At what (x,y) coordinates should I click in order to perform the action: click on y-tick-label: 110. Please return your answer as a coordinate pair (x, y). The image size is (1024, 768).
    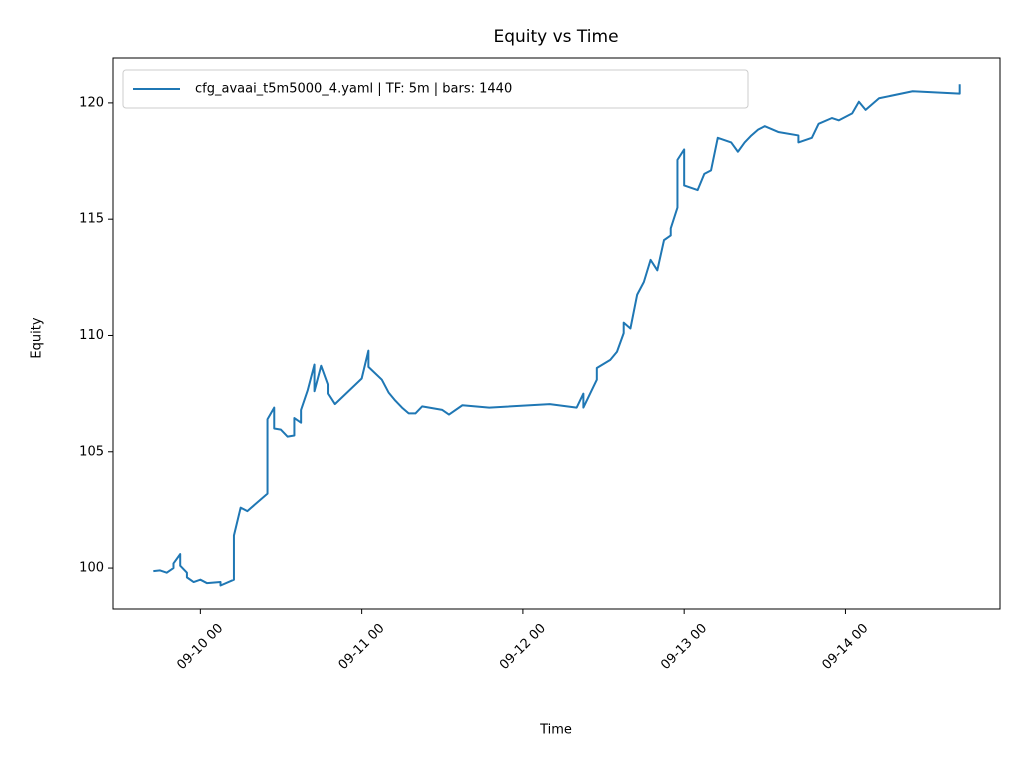
    Looking at the image, I should click on (91, 335).